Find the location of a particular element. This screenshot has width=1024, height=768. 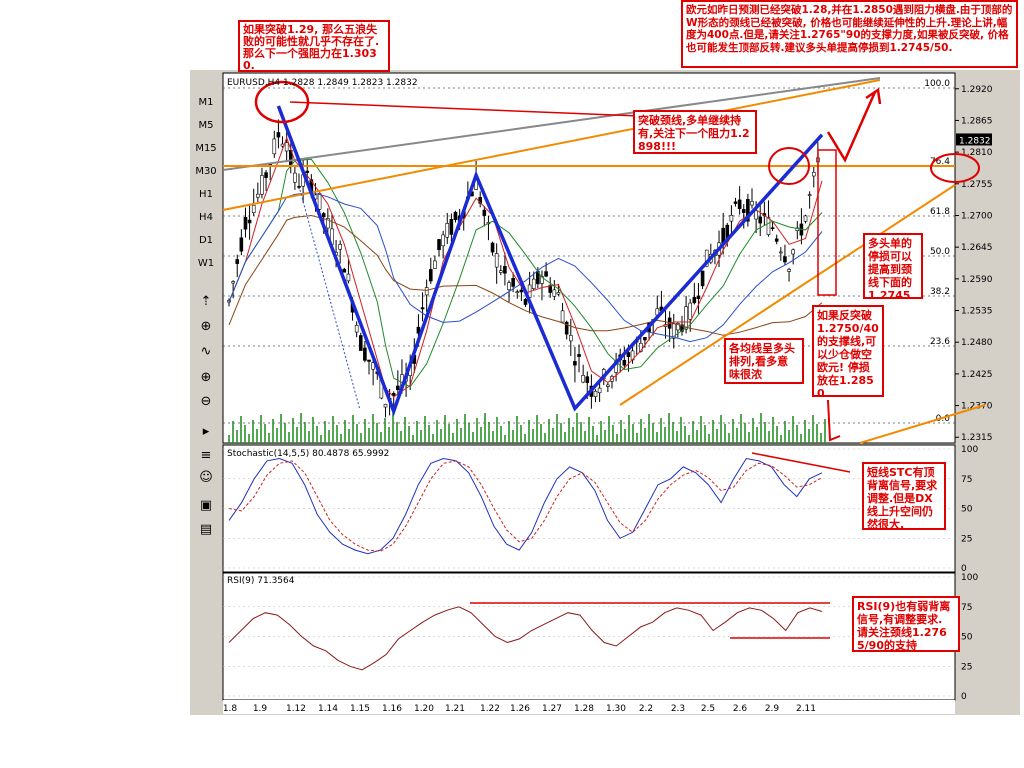

date-tick-label: 2.11 is located at coordinates (806, 709).